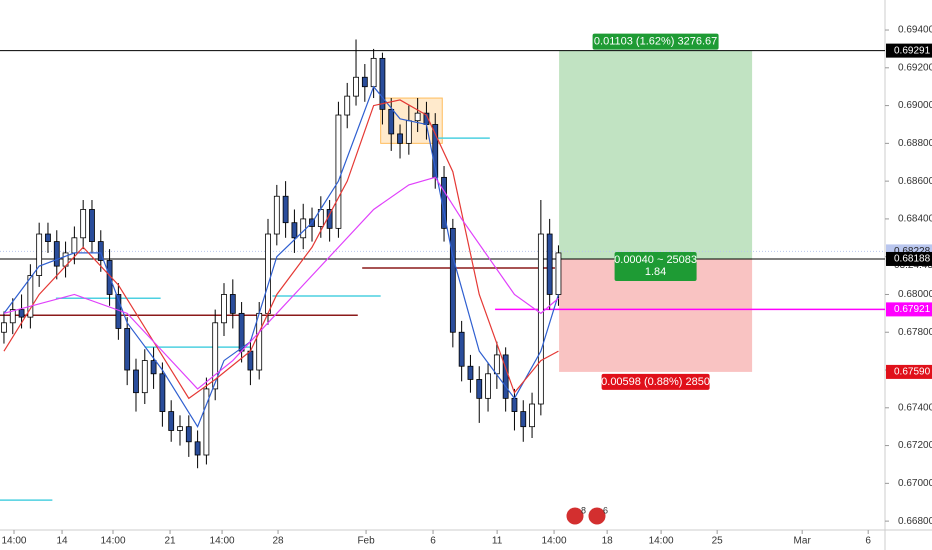  Describe the element at coordinates (583, 510) in the screenshot. I see `event-label: 8` at that location.